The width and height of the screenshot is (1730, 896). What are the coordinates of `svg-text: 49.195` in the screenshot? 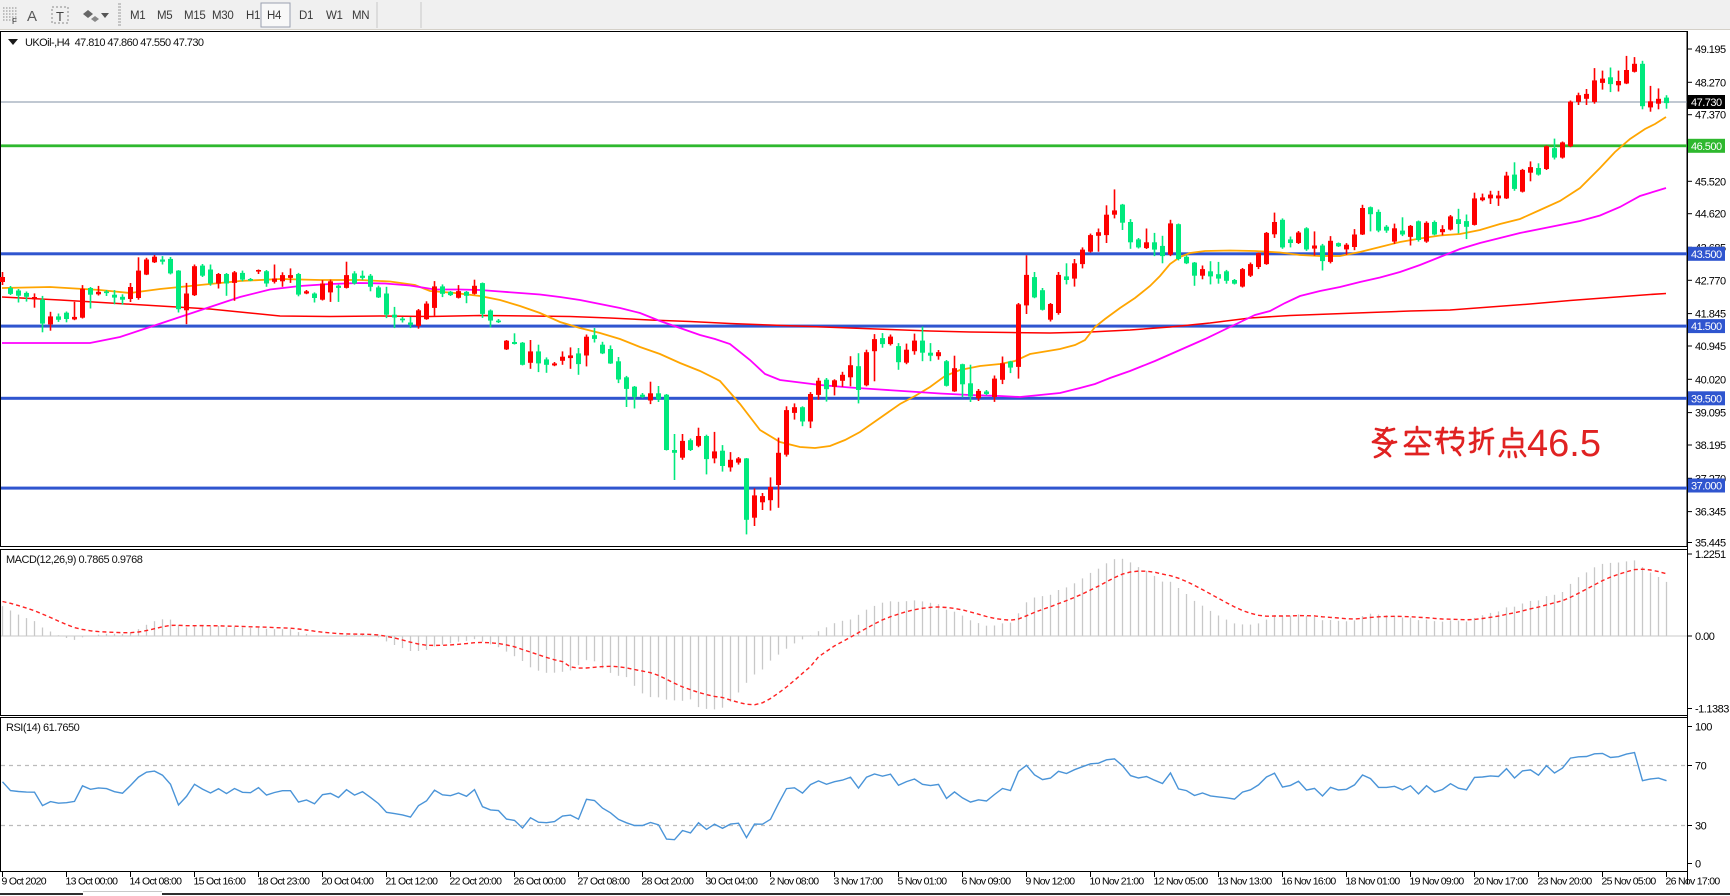 It's located at (1710, 50).